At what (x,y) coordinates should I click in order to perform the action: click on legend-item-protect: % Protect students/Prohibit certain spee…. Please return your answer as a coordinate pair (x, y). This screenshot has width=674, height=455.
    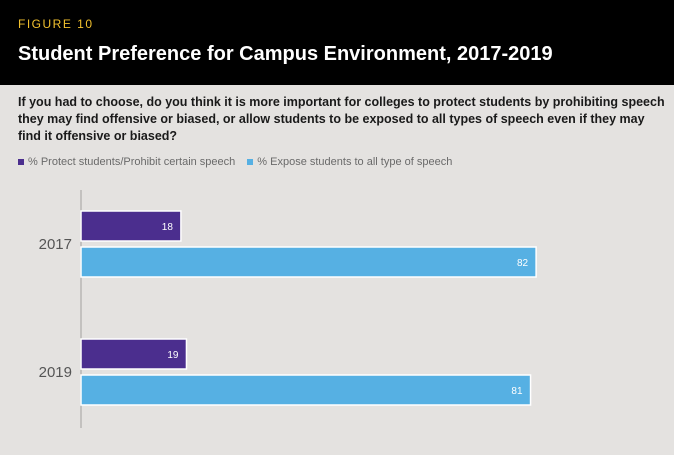
    Looking at the image, I should click on (126, 162).